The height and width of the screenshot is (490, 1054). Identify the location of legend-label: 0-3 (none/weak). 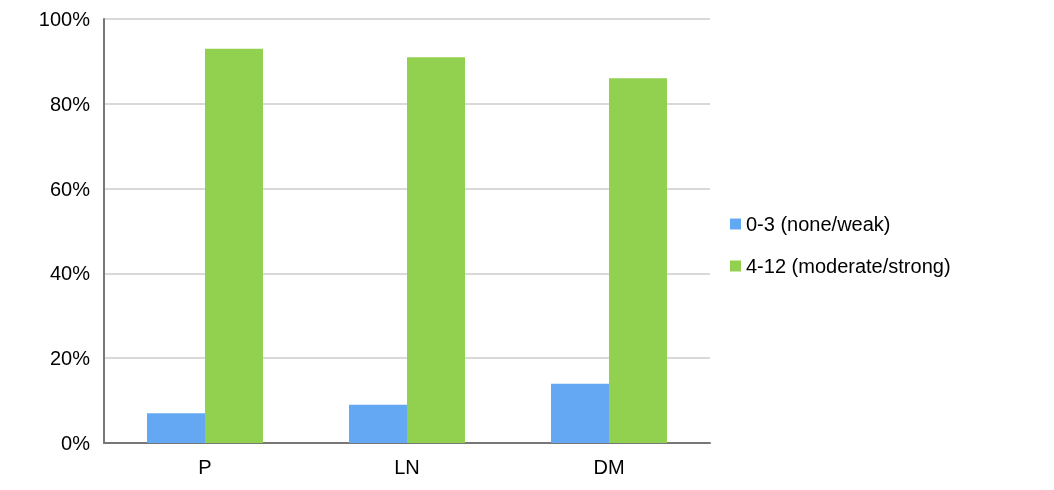
(818, 224).